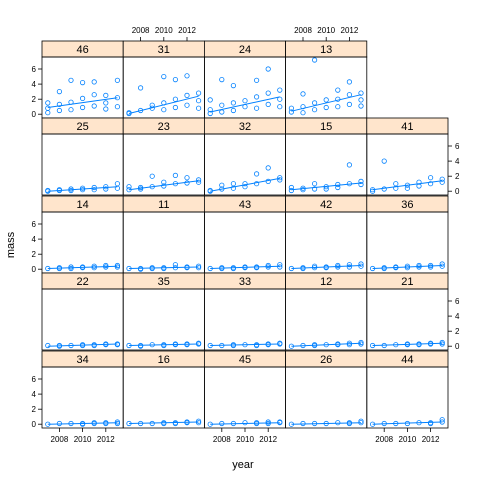  I want to click on panel-strip-label: 36, so click(407, 205).